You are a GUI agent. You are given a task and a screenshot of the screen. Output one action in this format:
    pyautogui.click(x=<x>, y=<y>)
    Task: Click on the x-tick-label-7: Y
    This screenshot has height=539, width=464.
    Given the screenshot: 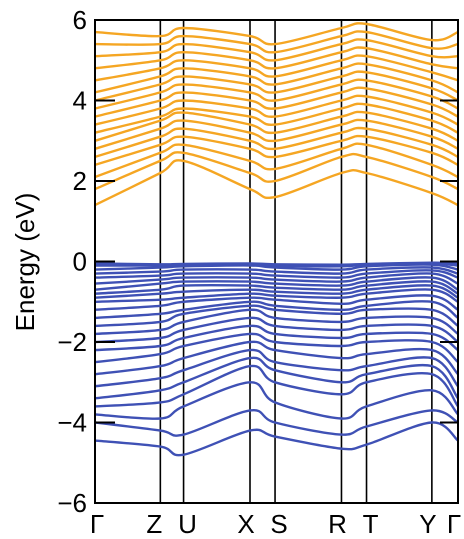 What is the action you would take?
    pyautogui.click(x=427, y=524)
    